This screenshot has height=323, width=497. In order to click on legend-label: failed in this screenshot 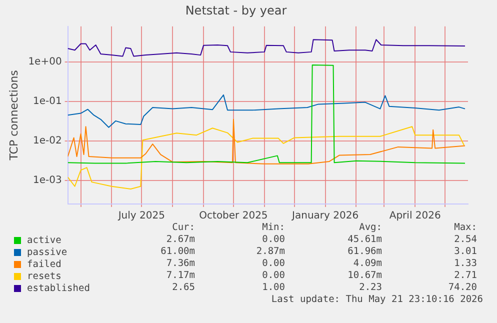, I will do `click(44, 264)`.